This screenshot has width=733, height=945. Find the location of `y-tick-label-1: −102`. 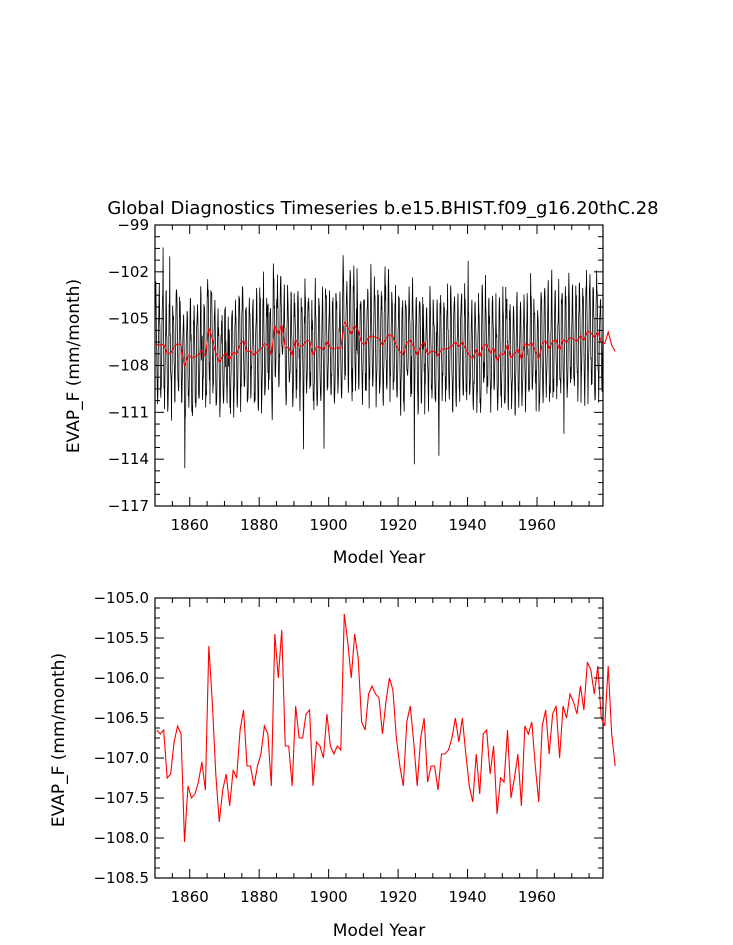

y-tick-label-1: −102 is located at coordinates (128, 272).